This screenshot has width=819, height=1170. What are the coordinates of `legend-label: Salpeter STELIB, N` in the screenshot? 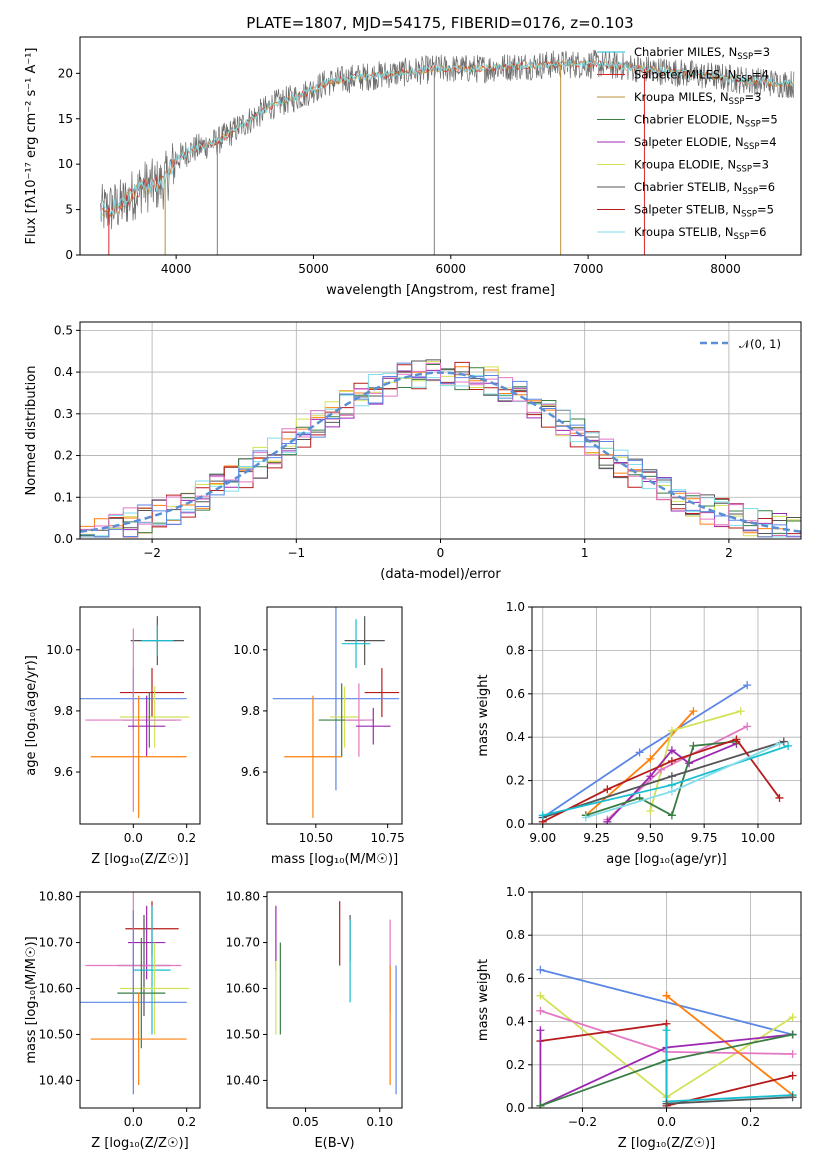 It's located at (687, 210).